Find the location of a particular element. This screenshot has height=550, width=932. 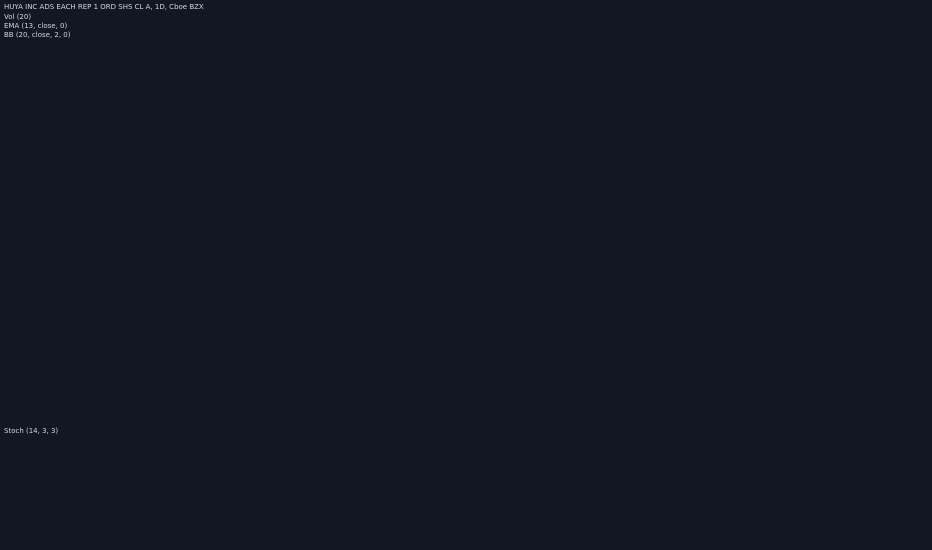

indicator-label: BB (20, close, 2, 0) is located at coordinates (37, 35).